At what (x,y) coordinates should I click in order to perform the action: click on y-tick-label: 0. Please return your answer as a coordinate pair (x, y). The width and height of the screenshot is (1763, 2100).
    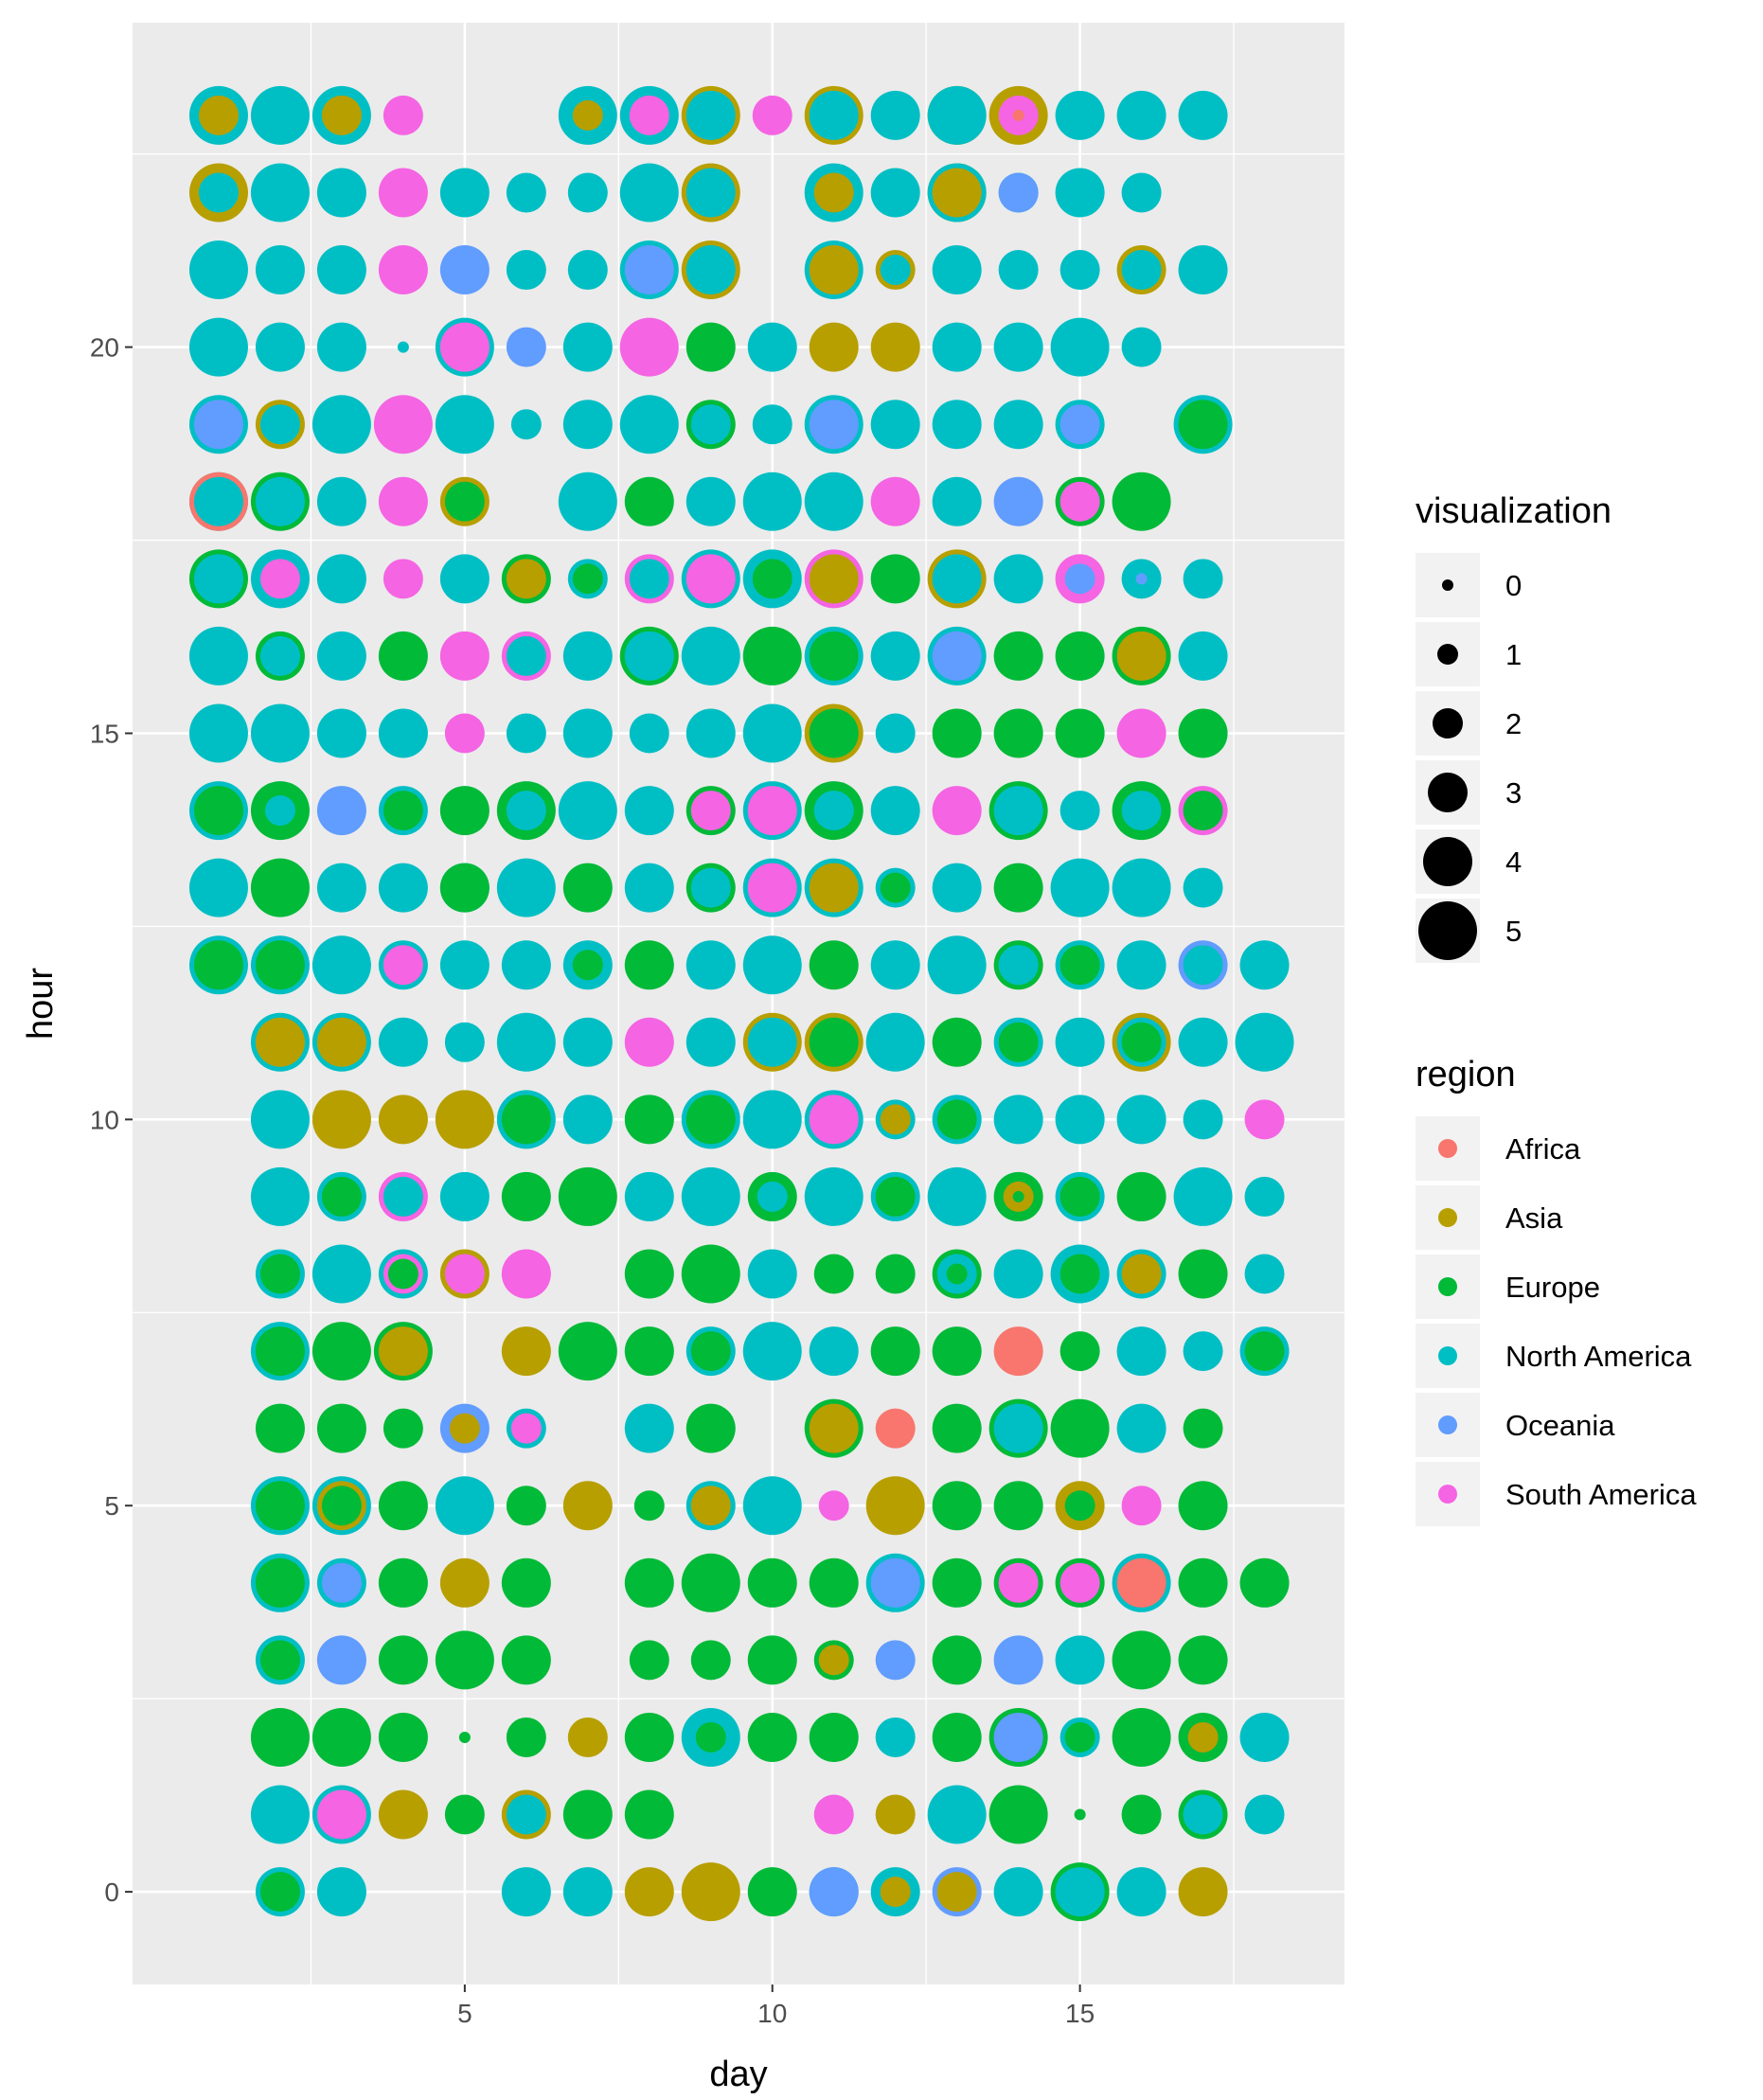
    Looking at the image, I should click on (111, 1892).